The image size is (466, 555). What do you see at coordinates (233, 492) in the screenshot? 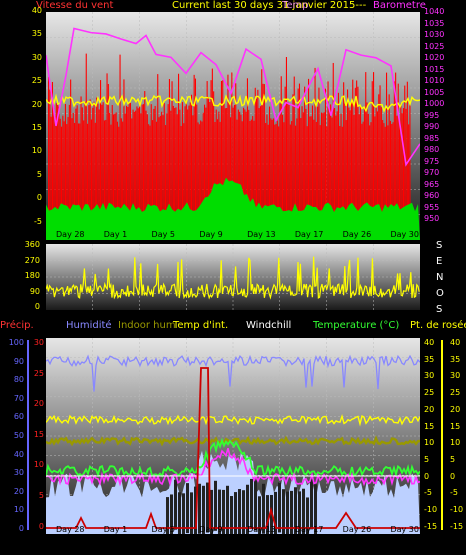
I see `humidity-fill` at bounding box center [233, 492].